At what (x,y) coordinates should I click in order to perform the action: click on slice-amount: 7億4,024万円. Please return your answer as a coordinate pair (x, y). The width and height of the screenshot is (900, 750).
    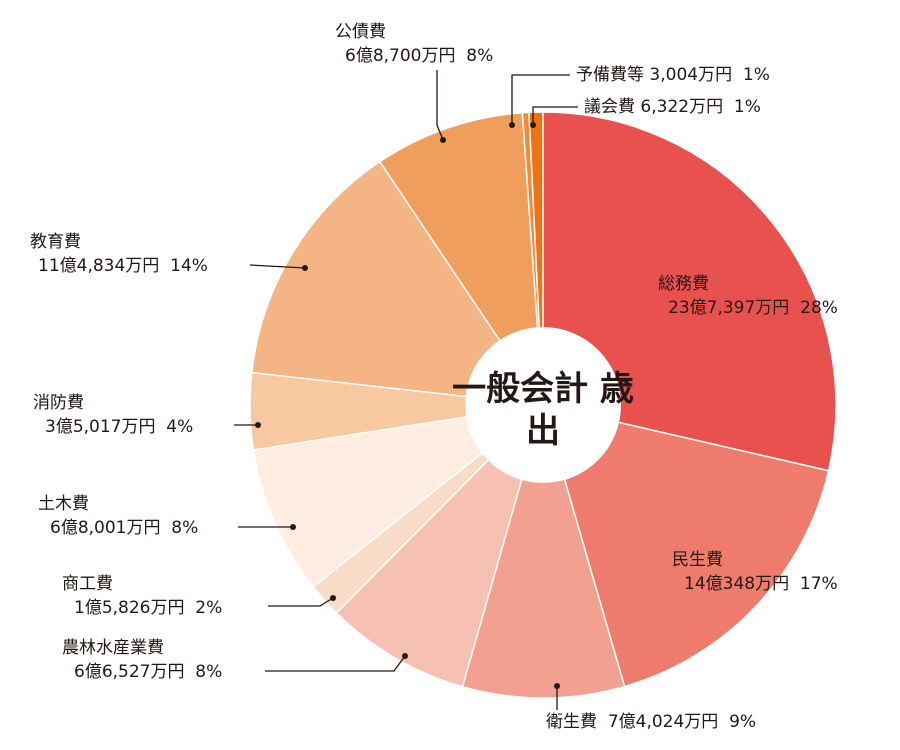
    Looking at the image, I should click on (663, 722).